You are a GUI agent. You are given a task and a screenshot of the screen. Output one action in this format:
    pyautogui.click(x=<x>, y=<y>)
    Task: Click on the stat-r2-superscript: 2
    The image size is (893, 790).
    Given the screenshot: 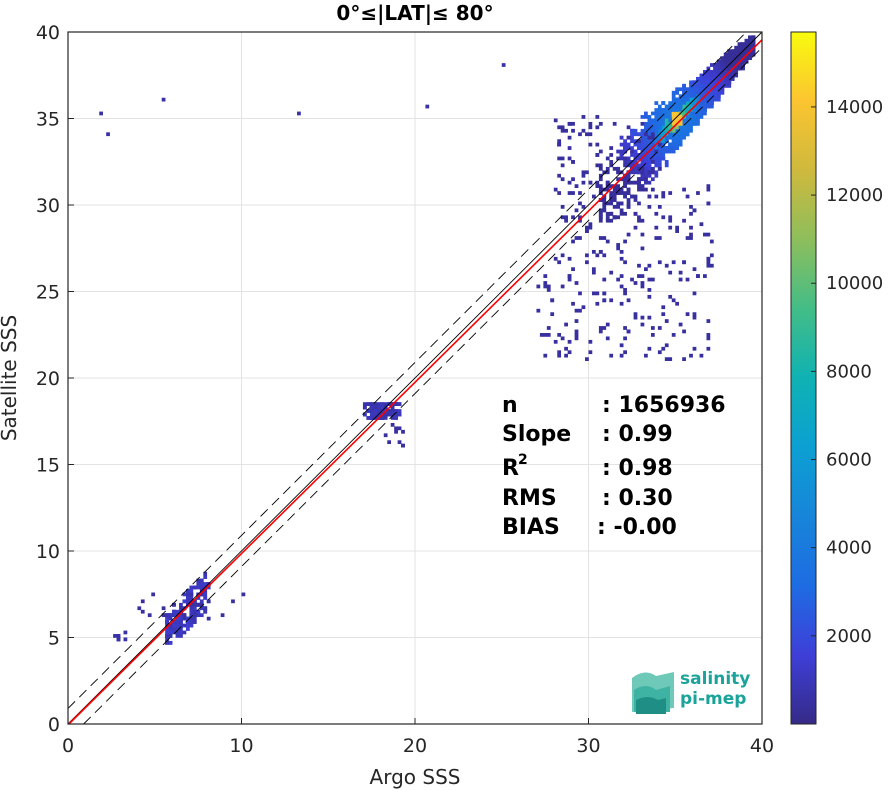 What is the action you would take?
    pyautogui.click(x=523, y=460)
    